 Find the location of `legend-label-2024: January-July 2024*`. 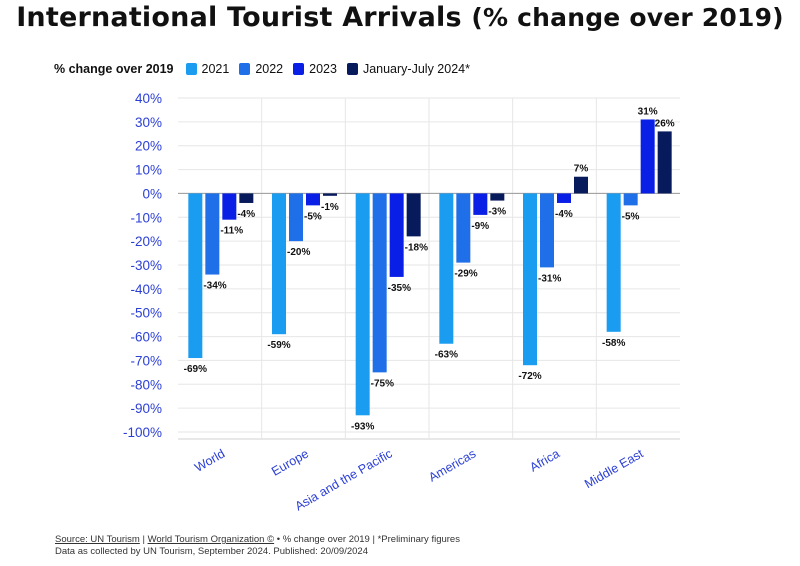

legend-label-2024: January-July 2024* is located at coordinates (416, 69).